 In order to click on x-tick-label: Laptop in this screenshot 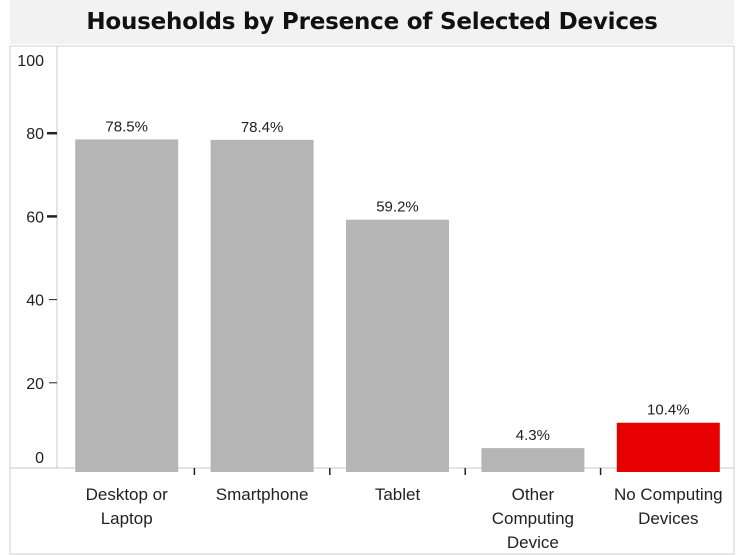, I will do `click(127, 518)`.